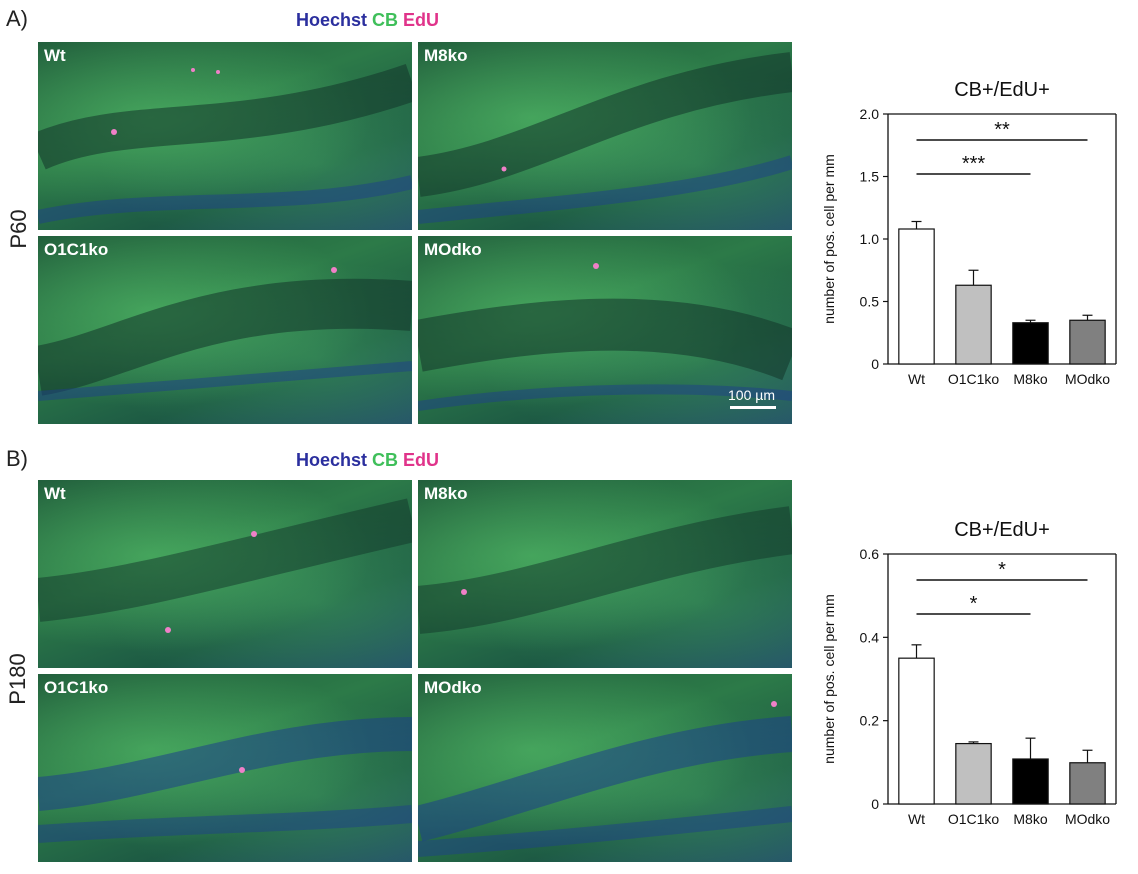 This screenshot has width=1138, height=874. I want to click on y-tick-label: 1.5, so click(870, 177).